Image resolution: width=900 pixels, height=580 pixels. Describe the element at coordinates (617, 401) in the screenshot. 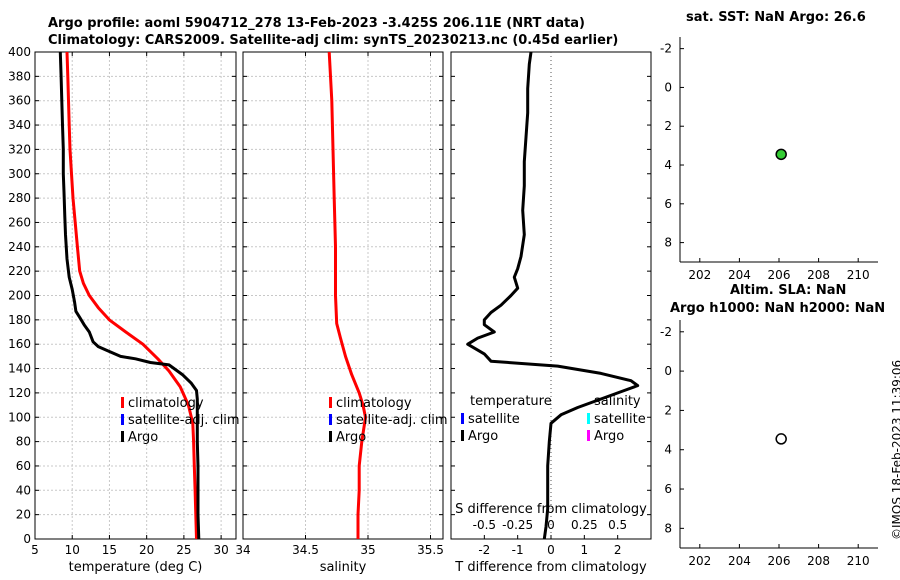

I see `difference-legend-salinity-heading: salinity` at that location.